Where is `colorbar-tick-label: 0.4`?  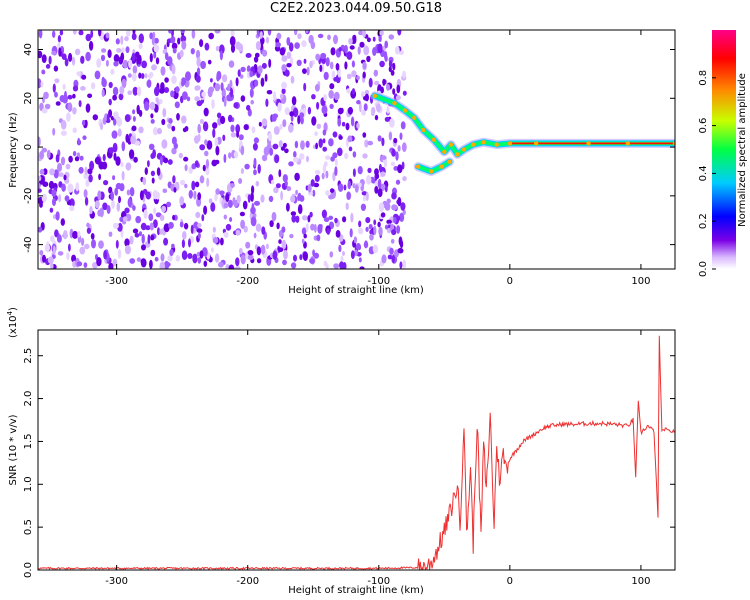
colorbar-tick-label: 0.4 is located at coordinates (703, 173).